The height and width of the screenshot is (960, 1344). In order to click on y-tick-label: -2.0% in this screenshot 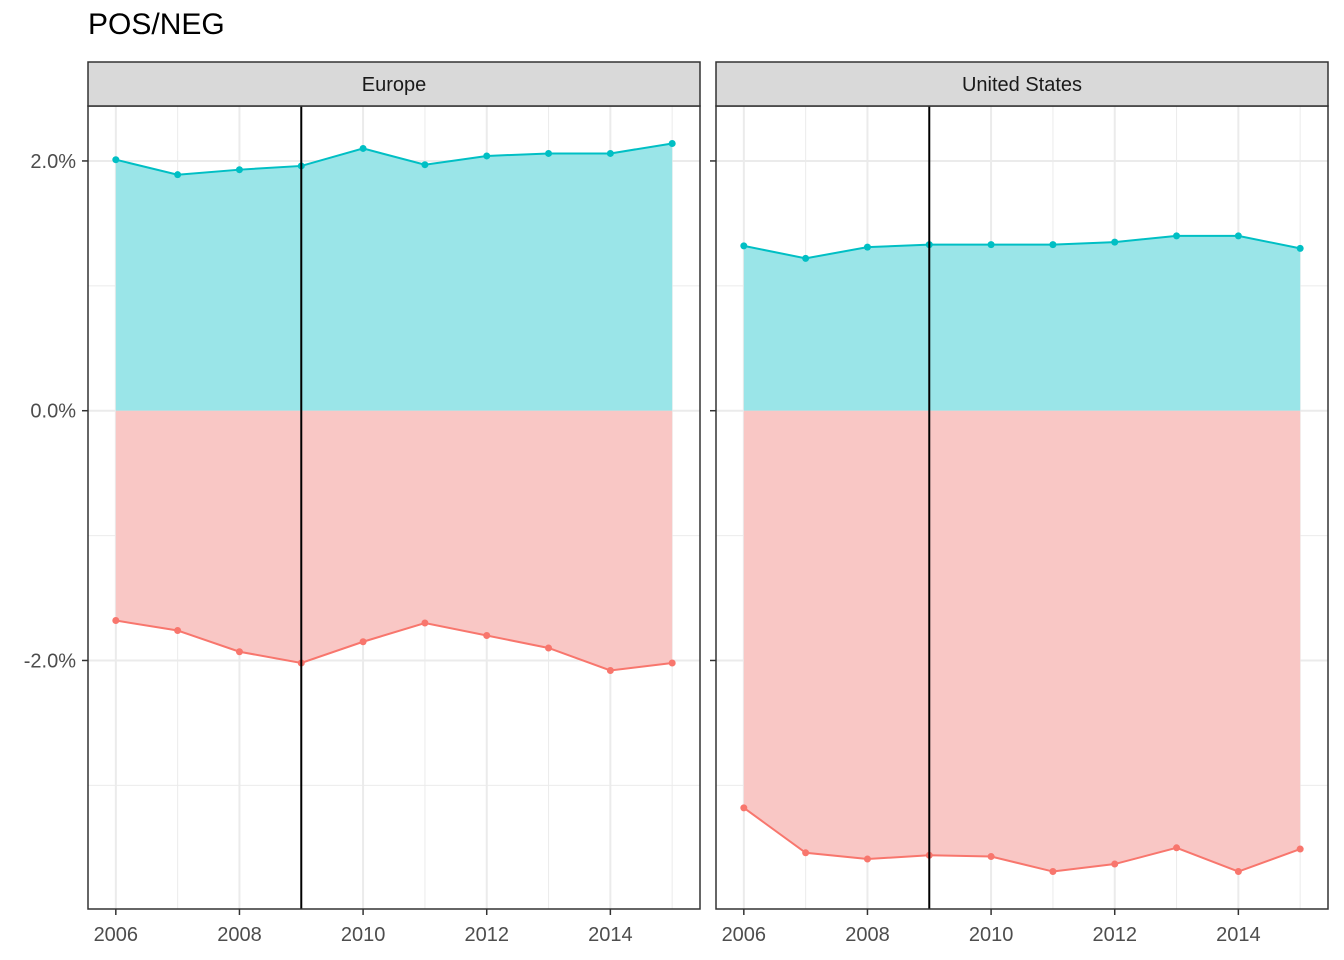, I will do `click(50, 661)`.